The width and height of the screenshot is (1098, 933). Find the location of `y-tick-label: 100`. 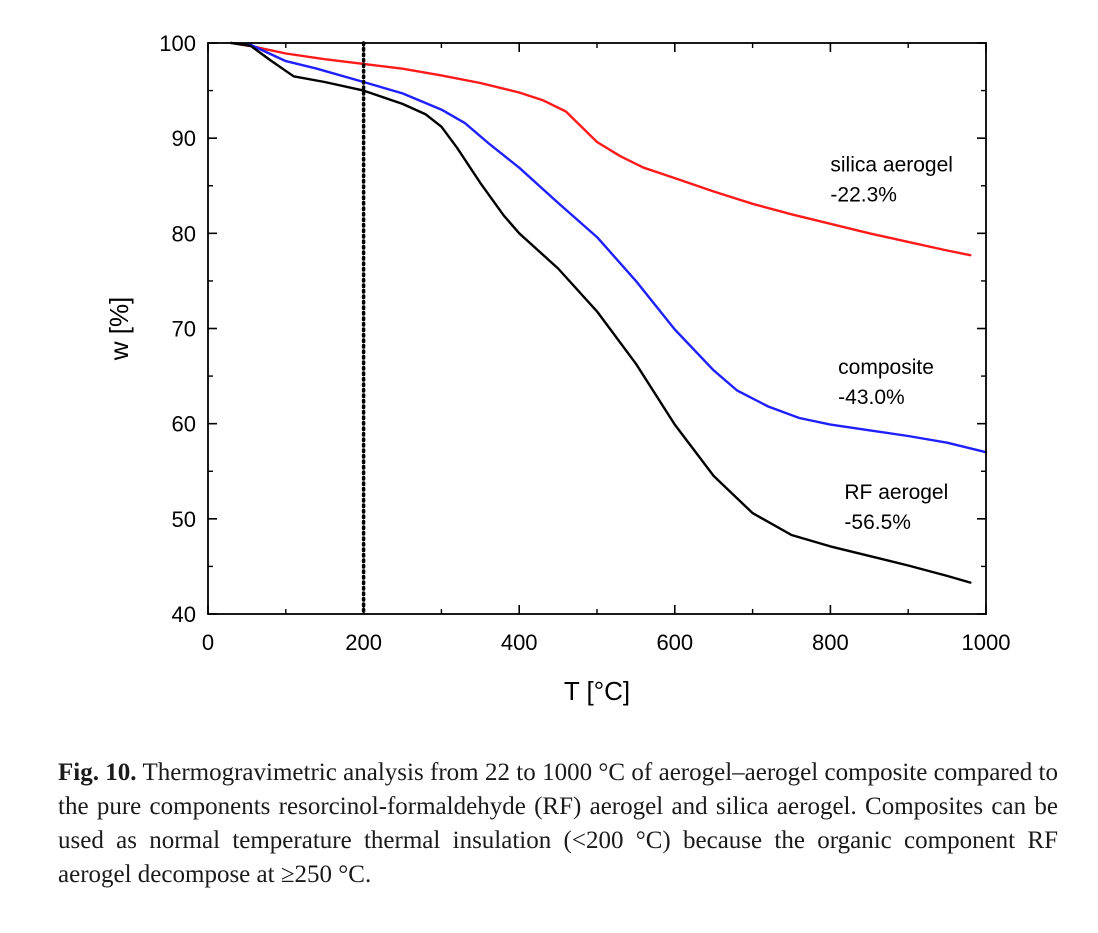

y-tick-label: 100 is located at coordinates (177, 43).